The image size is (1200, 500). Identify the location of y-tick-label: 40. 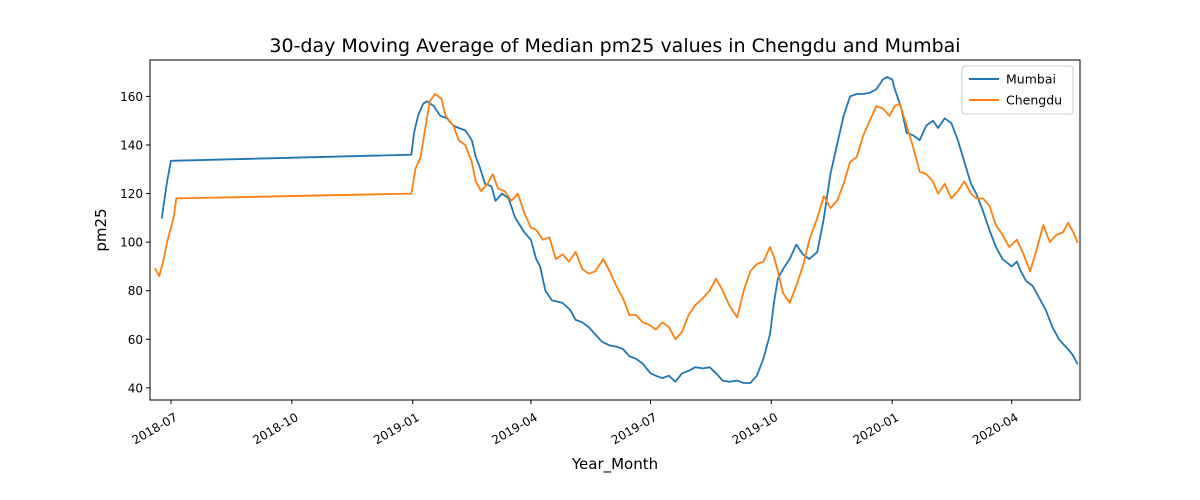
(135, 388).